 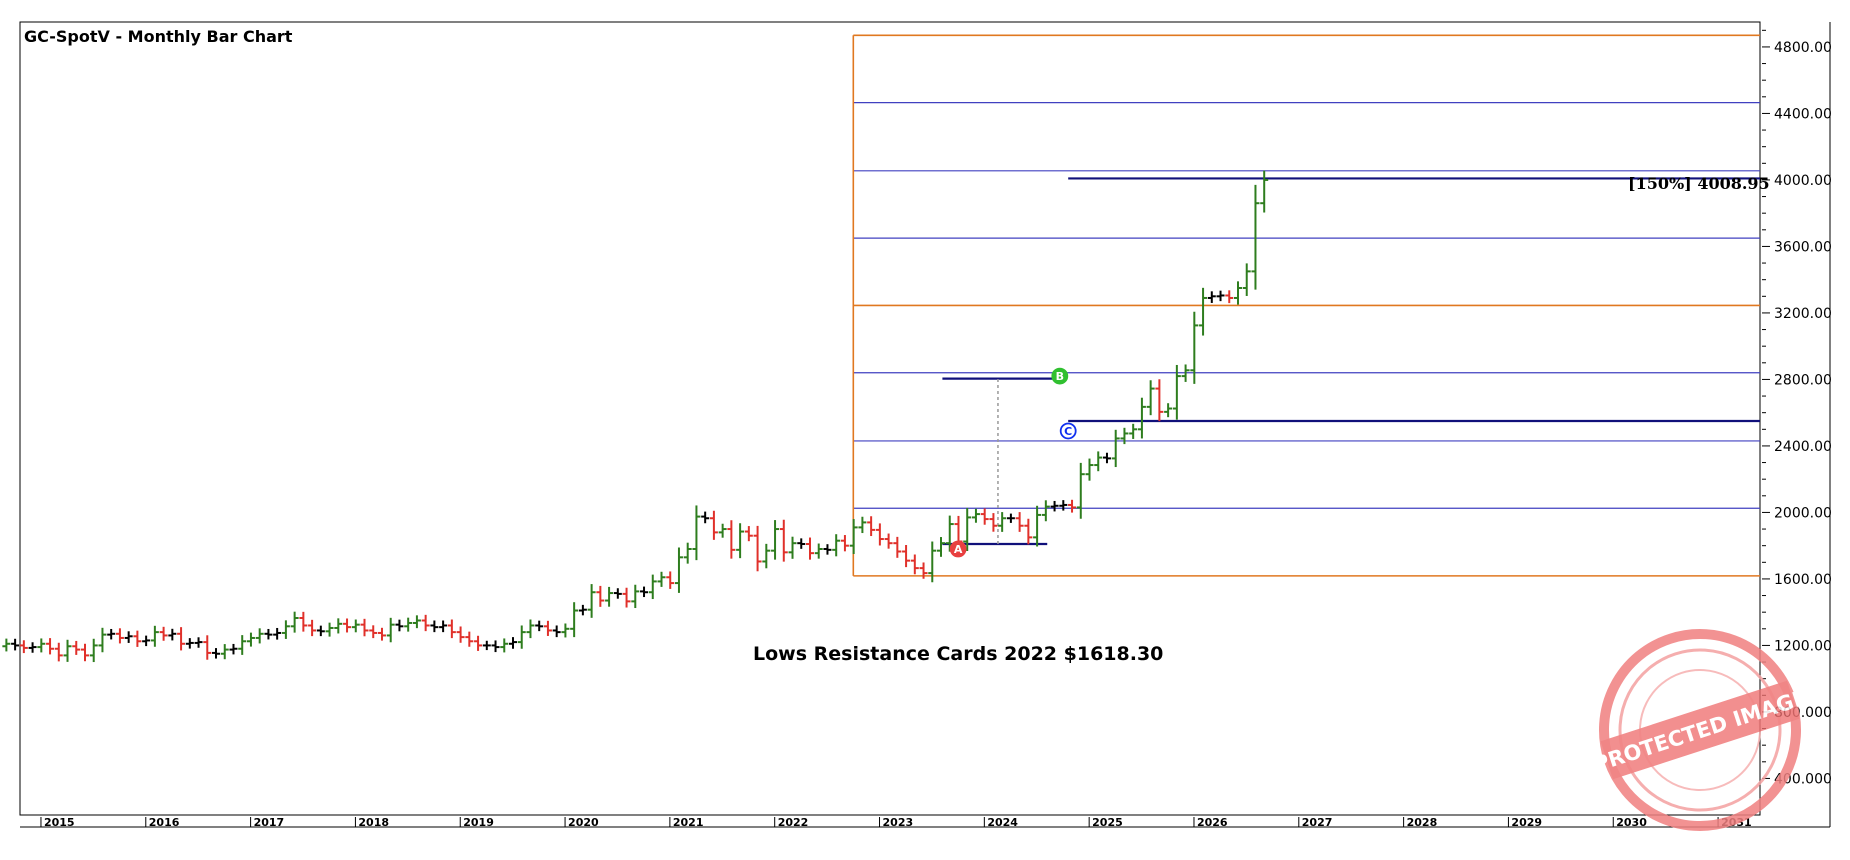 What do you see at coordinates (583, 822) in the screenshot?
I see `x-tick-label: 2020` at bounding box center [583, 822].